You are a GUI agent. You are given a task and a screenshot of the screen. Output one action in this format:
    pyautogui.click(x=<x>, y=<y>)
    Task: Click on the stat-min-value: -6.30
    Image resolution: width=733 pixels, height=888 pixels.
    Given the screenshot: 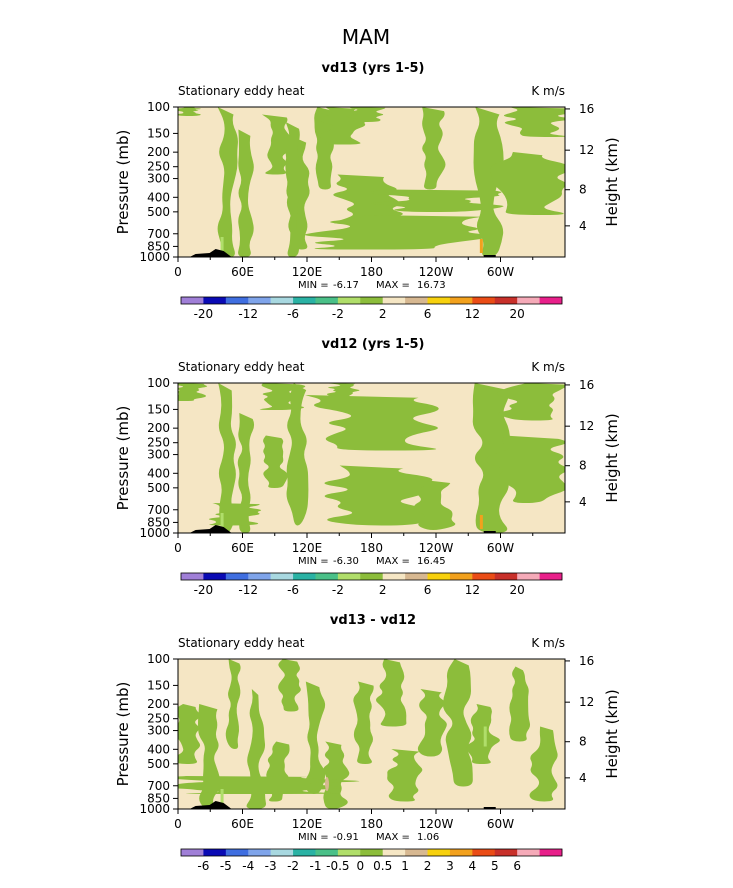 What is the action you would take?
    pyautogui.click(x=346, y=561)
    